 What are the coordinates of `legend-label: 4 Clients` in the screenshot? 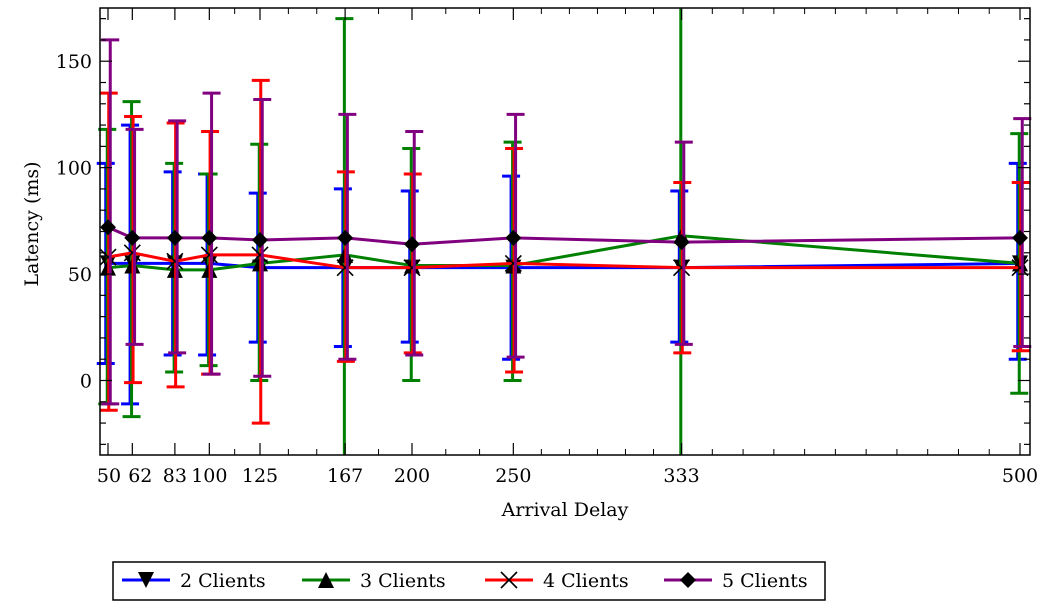 It's located at (586, 581).